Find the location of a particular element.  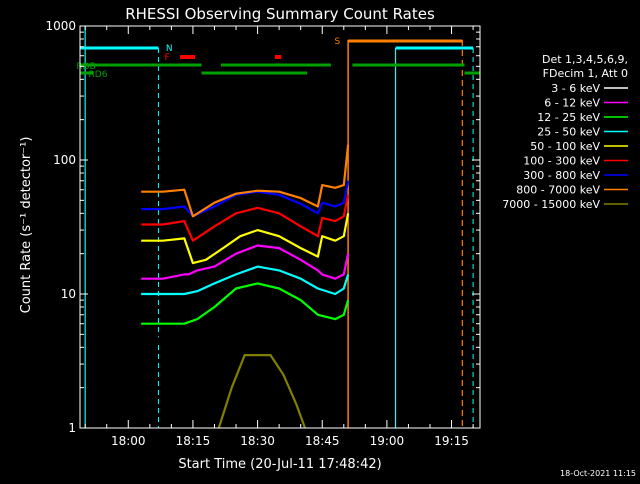

y-tick-label: 1000 is located at coordinates (60, 26).